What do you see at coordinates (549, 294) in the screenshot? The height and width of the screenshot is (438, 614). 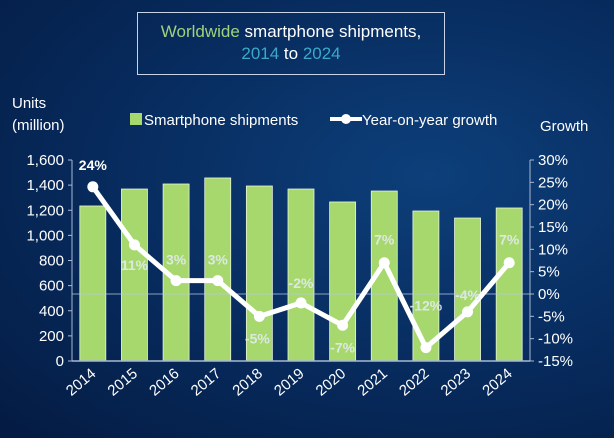 I see `y-tick-label-right: 0%` at bounding box center [549, 294].